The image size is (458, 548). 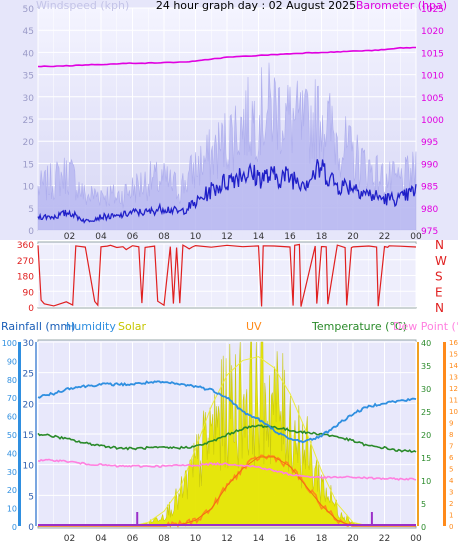 What do you see at coordinates (36, 434) in the screenshot?
I see `rain-axis-bar` at bounding box center [36, 434].